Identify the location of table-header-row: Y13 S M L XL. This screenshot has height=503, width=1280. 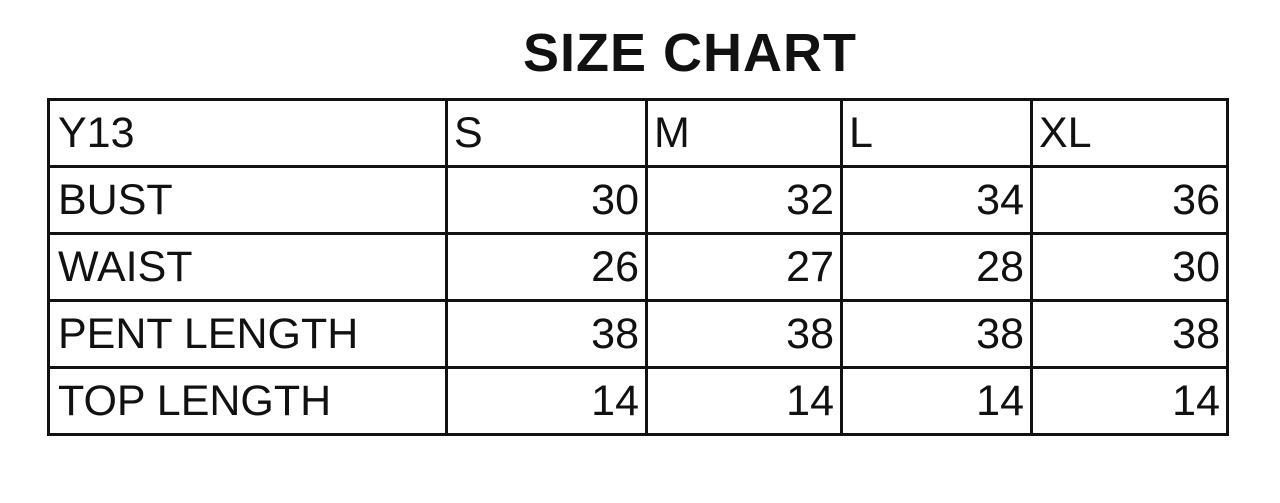
(638, 133).